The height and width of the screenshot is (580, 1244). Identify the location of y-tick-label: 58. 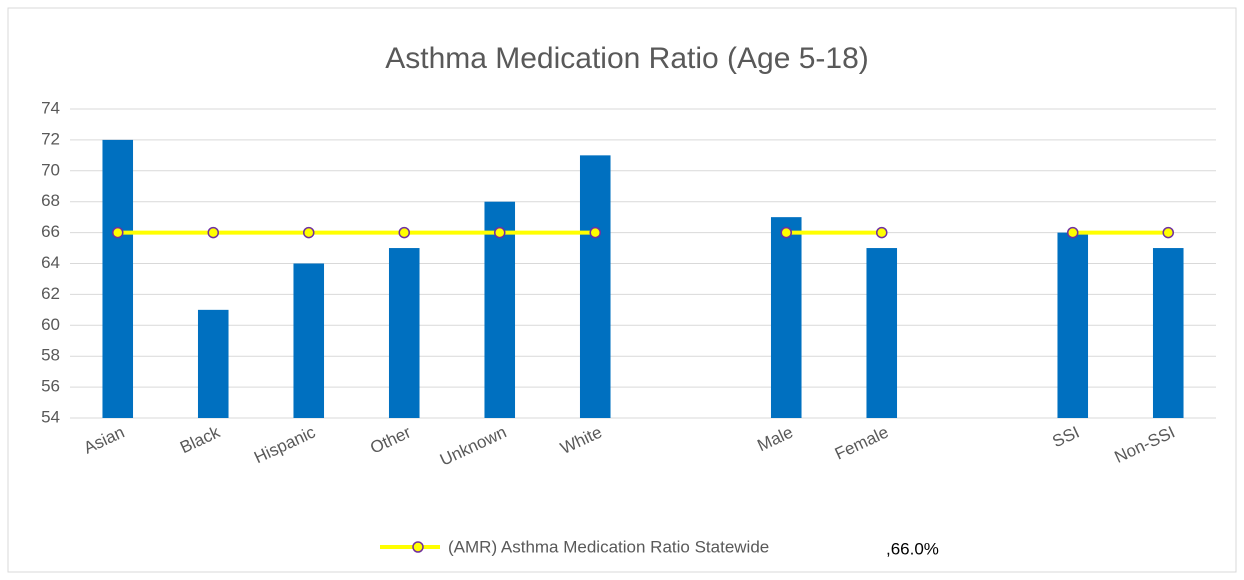
(50, 355).